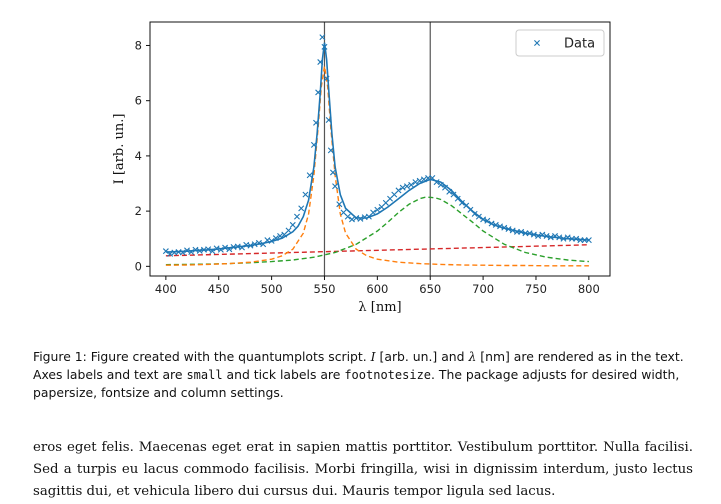 Image resolution: width=721 pixels, height=504 pixels. What do you see at coordinates (377, 289) in the screenshot?
I see `x-tick-label: 600` at bounding box center [377, 289].